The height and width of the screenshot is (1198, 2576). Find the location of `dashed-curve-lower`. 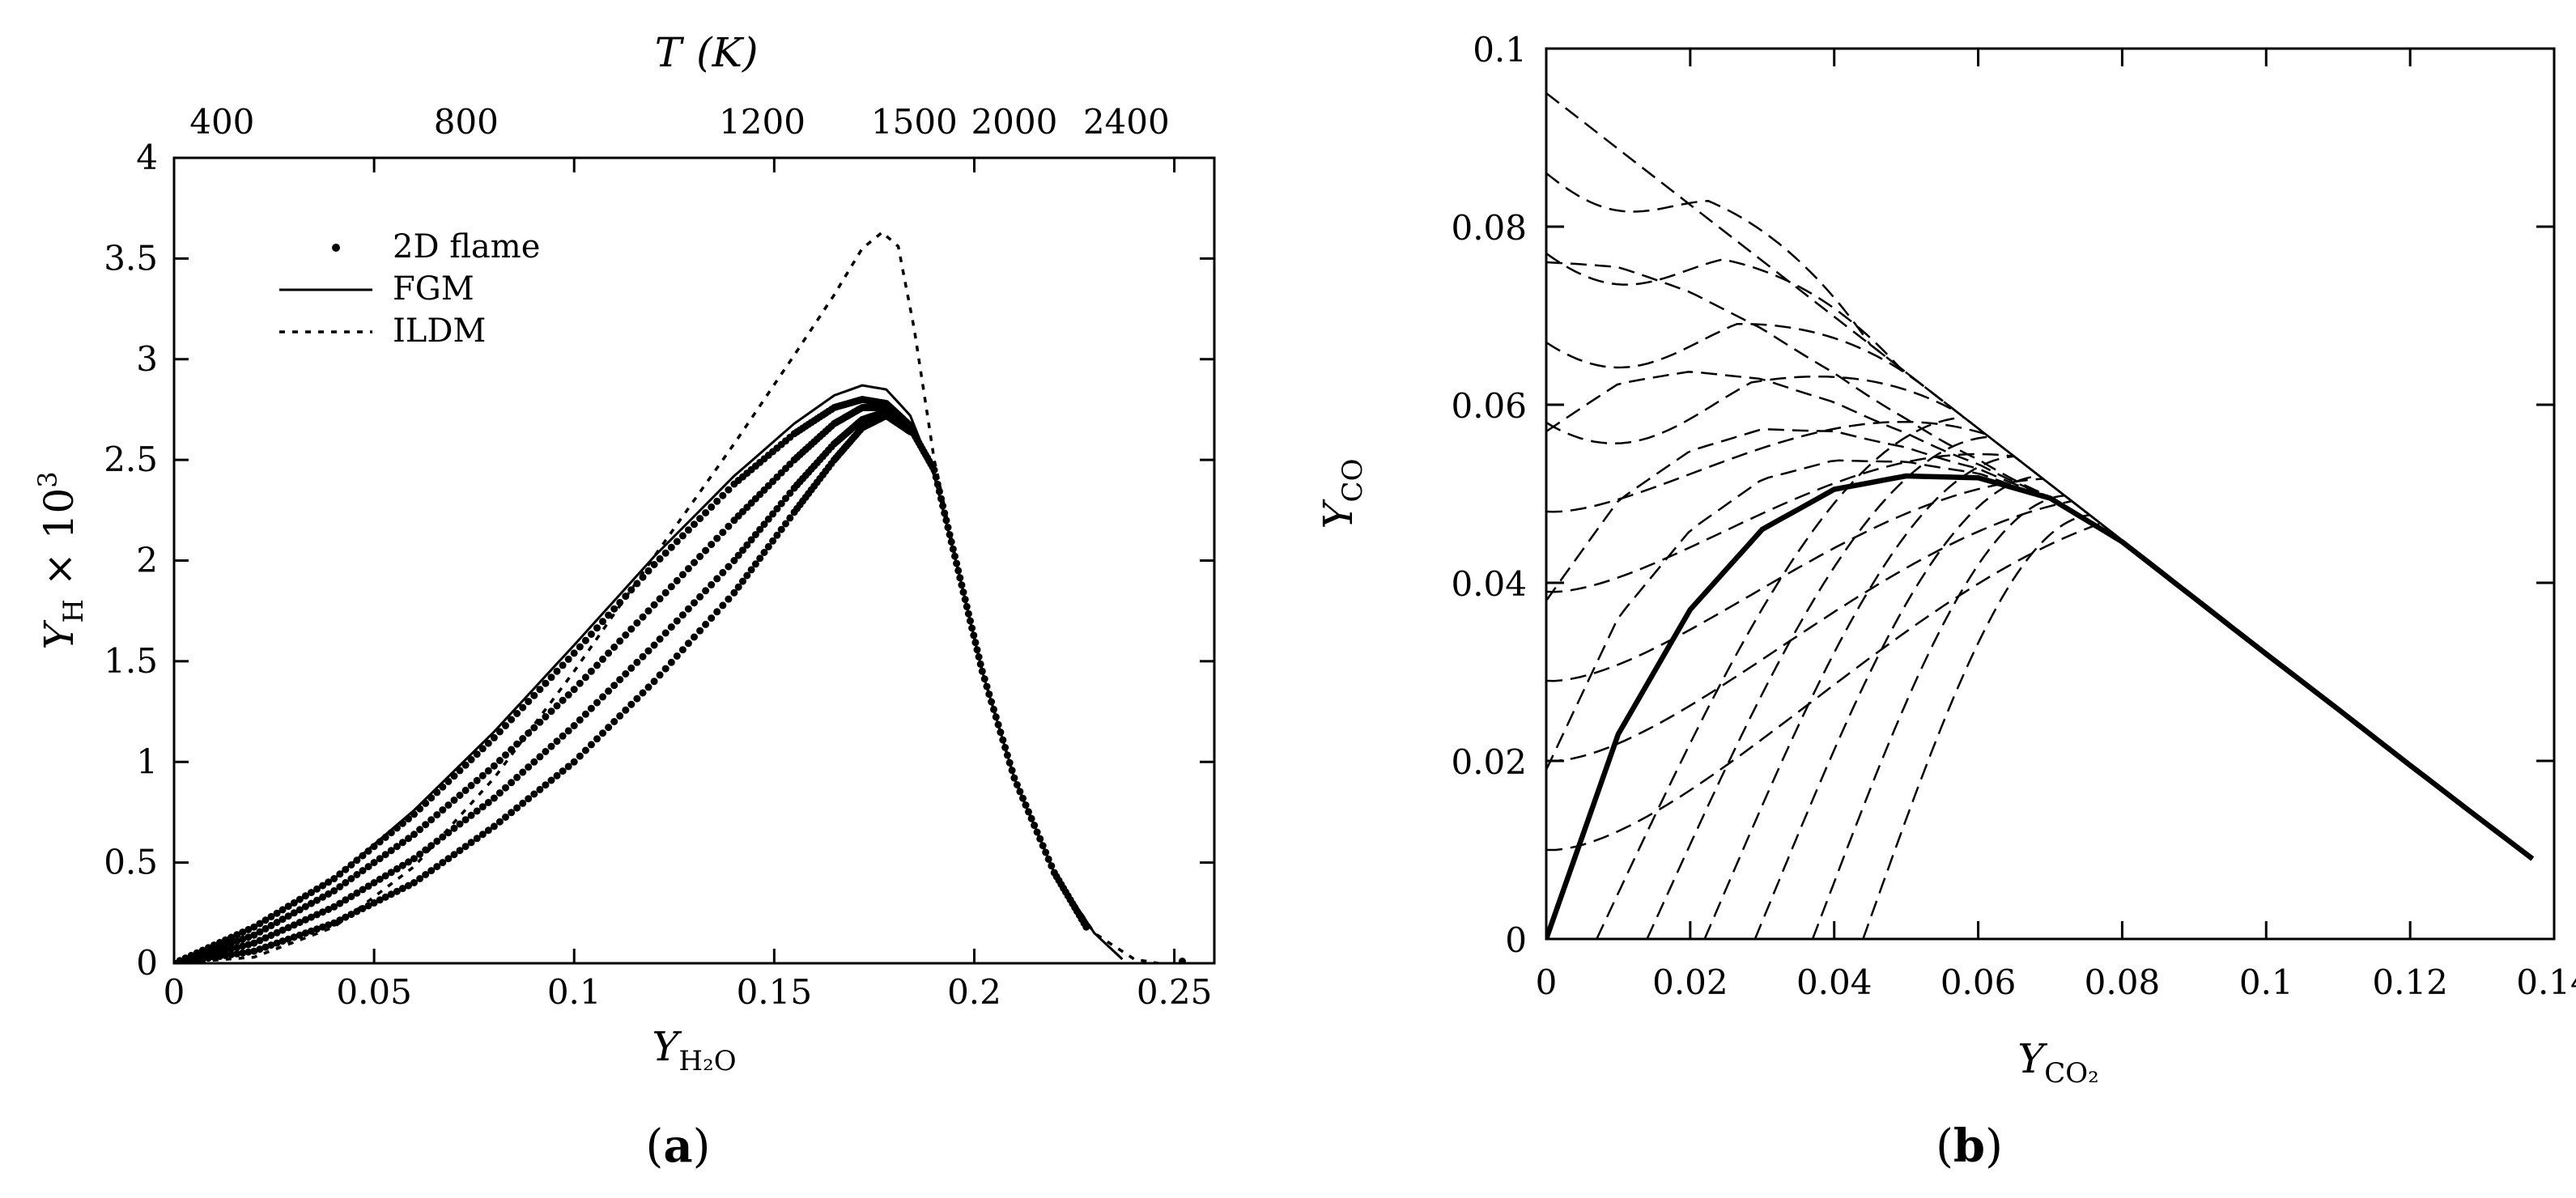

dashed-curve-lower is located at coordinates (1968, 706).